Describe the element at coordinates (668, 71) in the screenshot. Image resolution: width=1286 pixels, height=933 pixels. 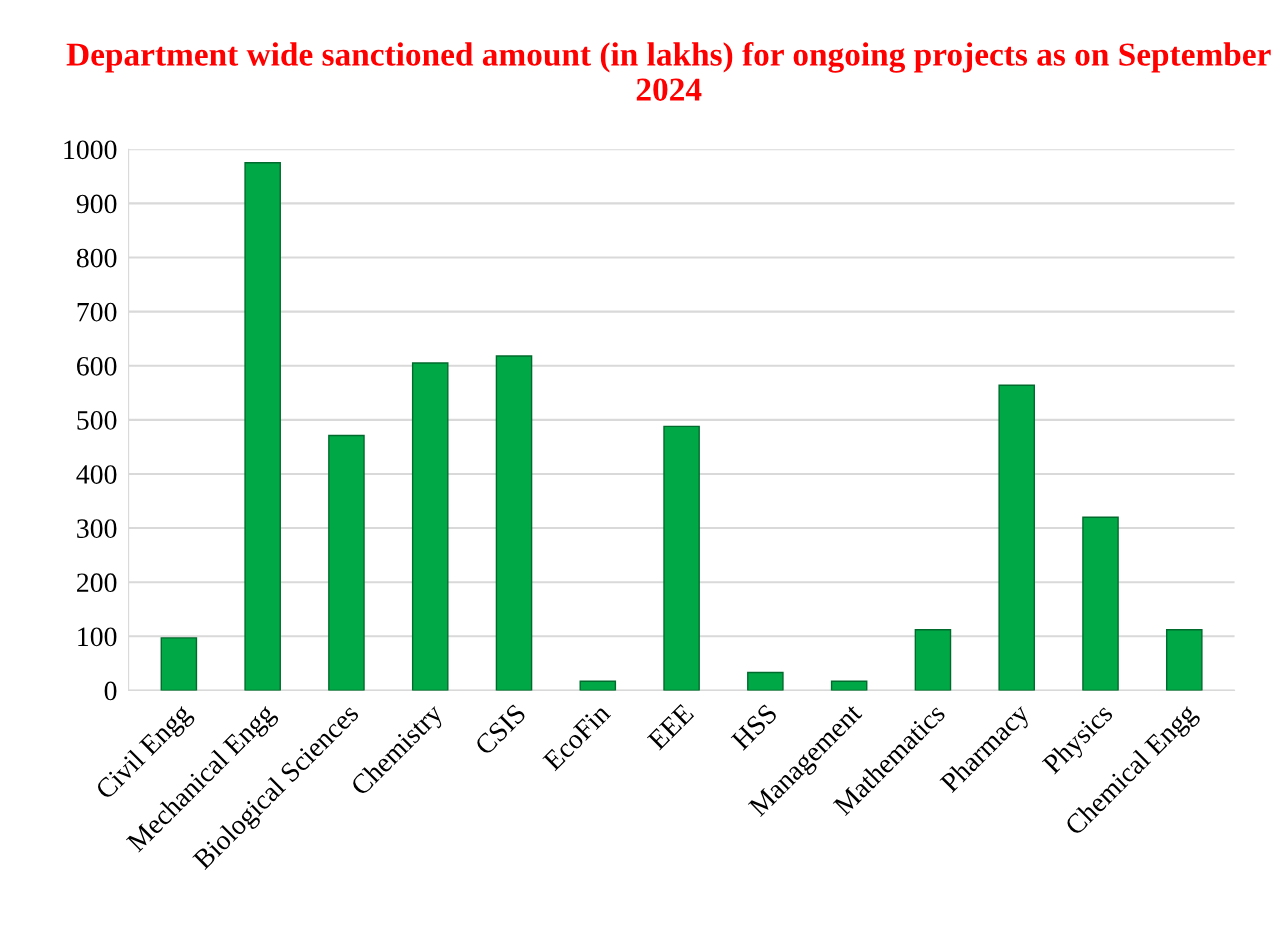
I see `chart-title: Department wide sanctioned amount (in lakhs) for ongoing projects as on September 2024` at that location.